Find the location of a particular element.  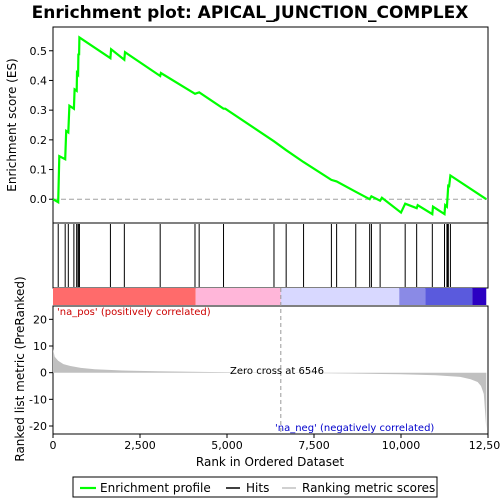

es-y-axis-label: Enrichment score (ES) is located at coordinates (12, 124).